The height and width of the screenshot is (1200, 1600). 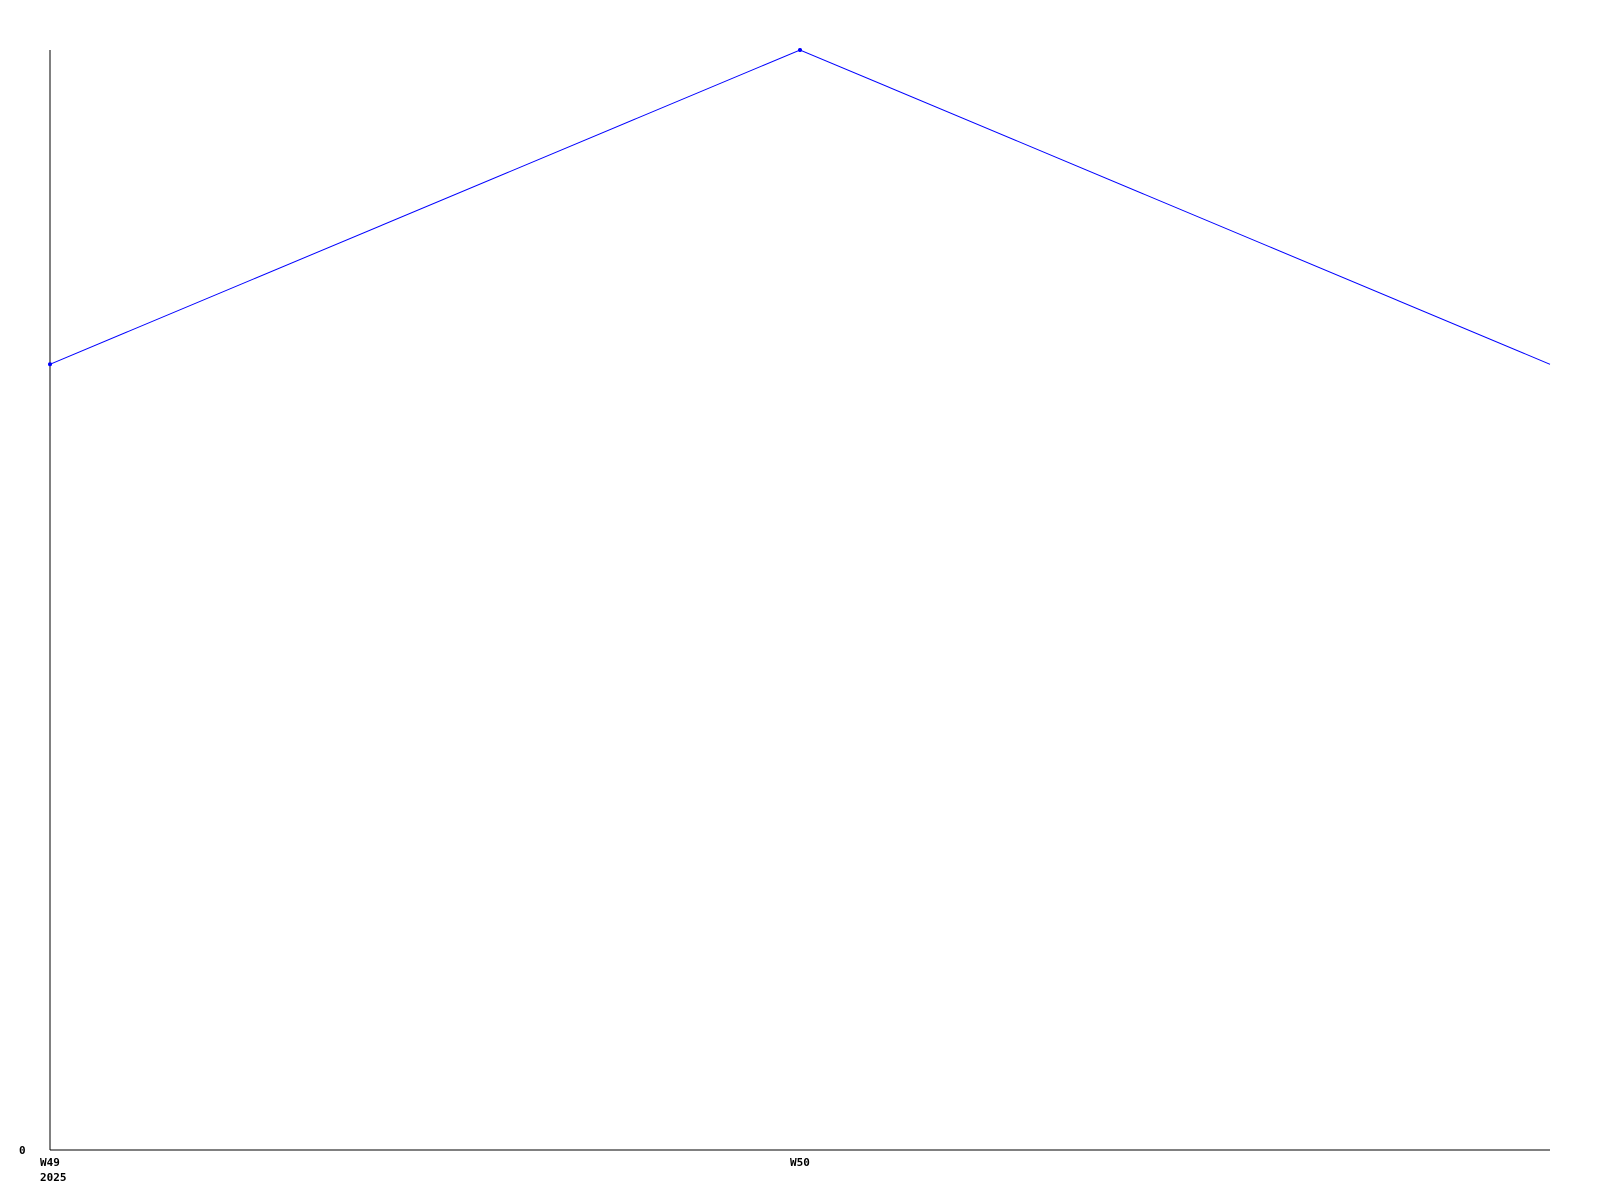 What do you see at coordinates (800, 50) in the screenshot?
I see `data-point-w50` at bounding box center [800, 50].